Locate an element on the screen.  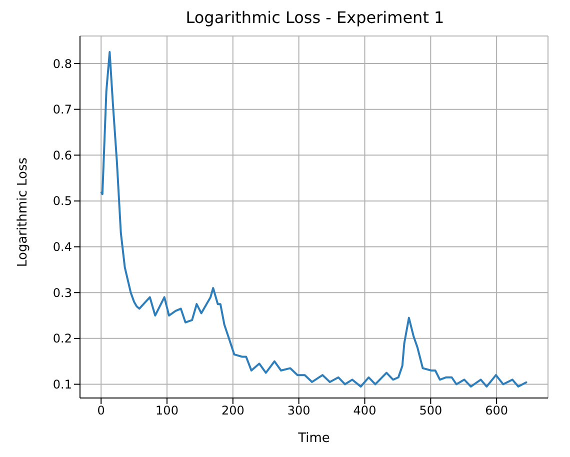
x-tick-label: 0 is located at coordinates (101, 411).